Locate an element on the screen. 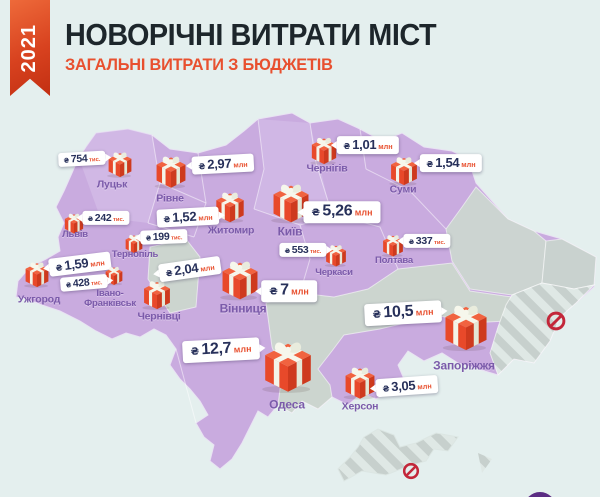 The width and height of the screenshot is (600, 497). region-arabat-spit is located at coordinates (485, 463).